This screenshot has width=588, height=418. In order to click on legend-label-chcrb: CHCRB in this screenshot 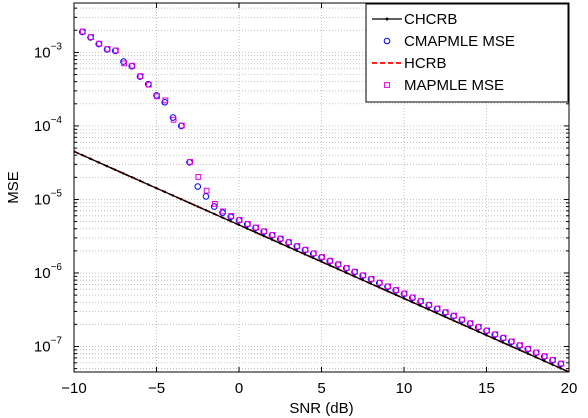, I will do `click(430, 19)`.